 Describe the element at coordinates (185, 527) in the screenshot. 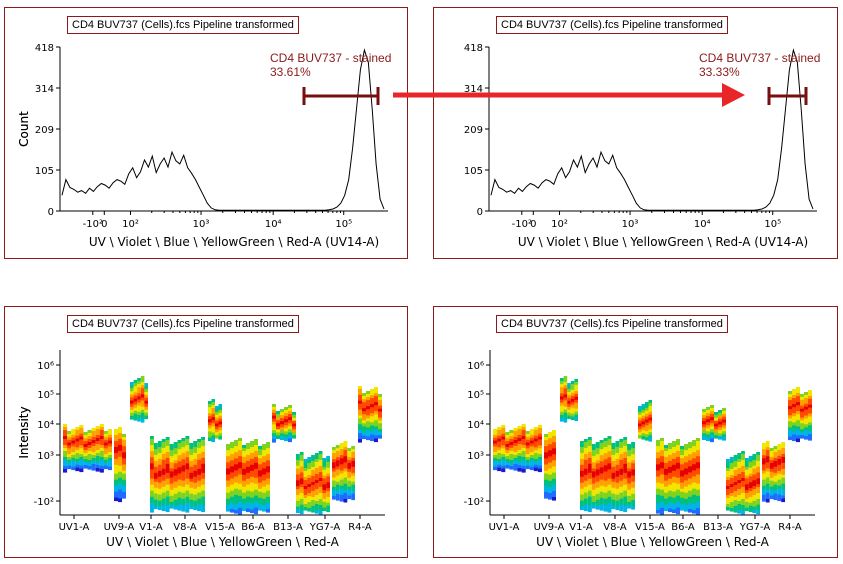

I see `x-tick-label: V8-A` at that location.